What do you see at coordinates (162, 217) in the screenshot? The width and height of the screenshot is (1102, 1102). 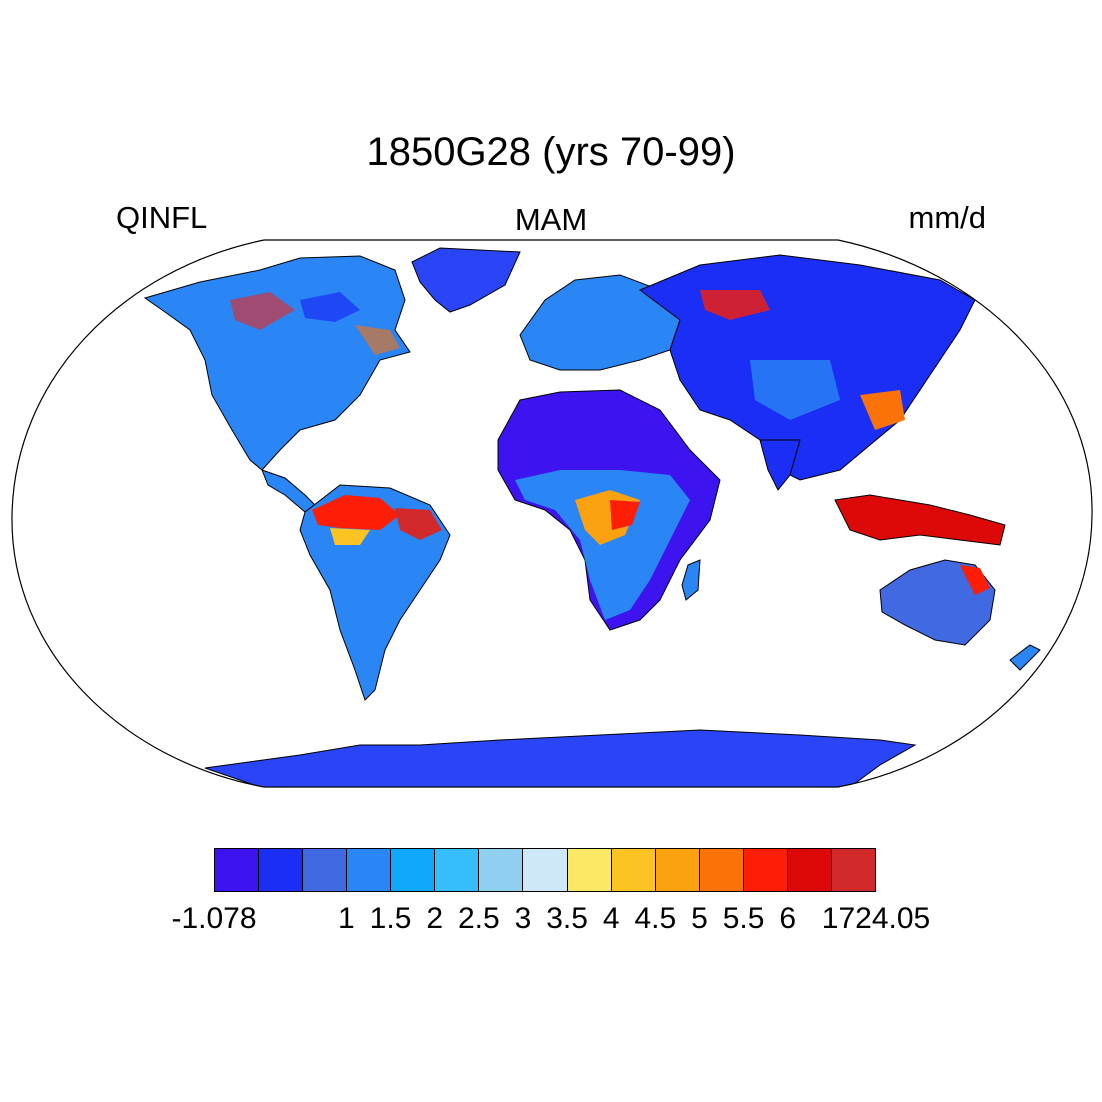 I see `variable-label: QINFL` at bounding box center [162, 217].